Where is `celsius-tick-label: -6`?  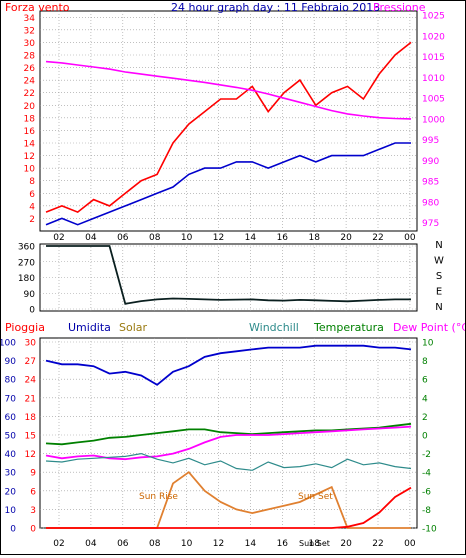
celsius-tick-label: -6 is located at coordinates (426, 492).